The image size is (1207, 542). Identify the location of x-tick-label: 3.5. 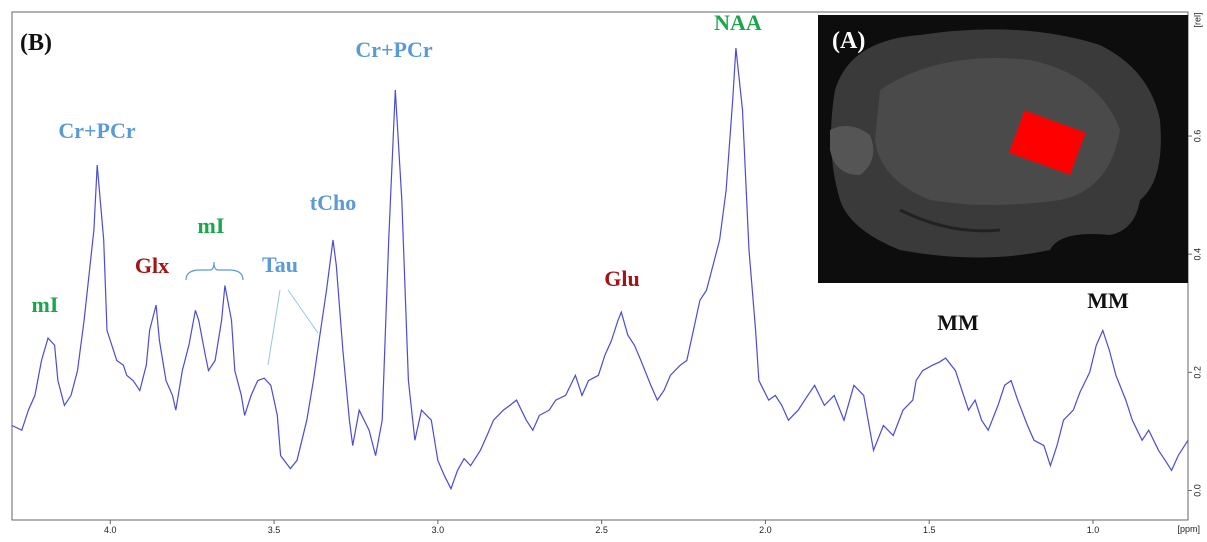
(274, 530).